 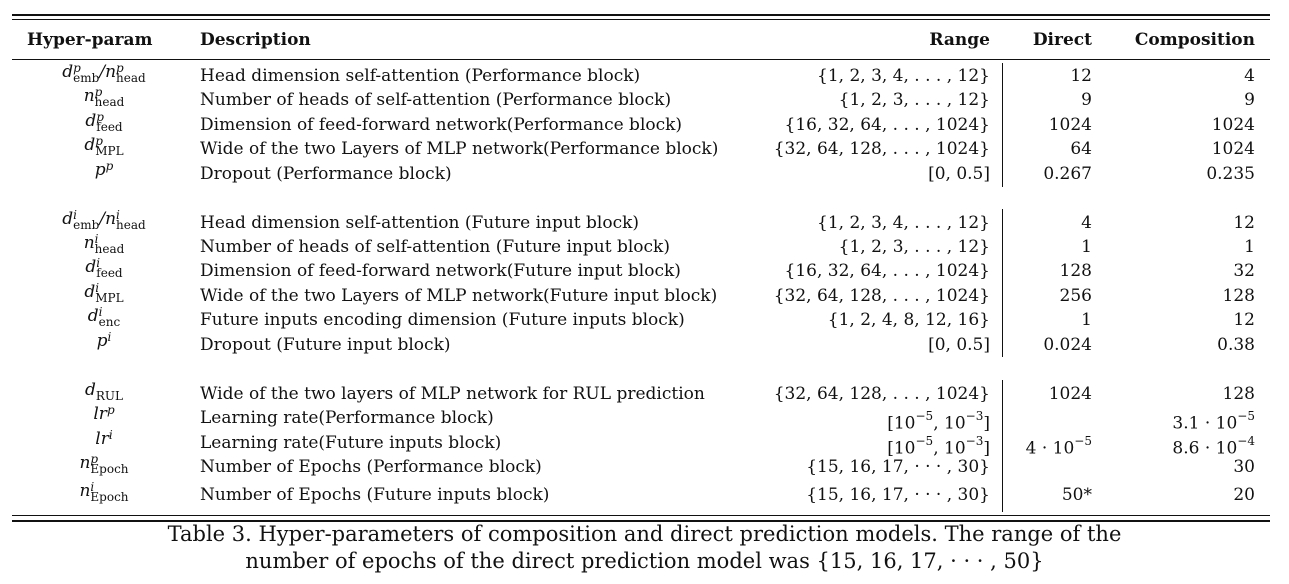 I want to click on header-range: Range, so click(x=959, y=40).